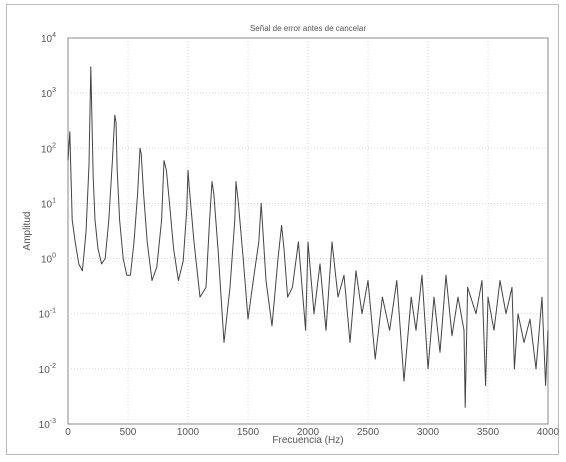 The image size is (566, 462). Describe the element at coordinates (48, 203) in the screenshot. I see `y-tick-label: 10¹` at that location.